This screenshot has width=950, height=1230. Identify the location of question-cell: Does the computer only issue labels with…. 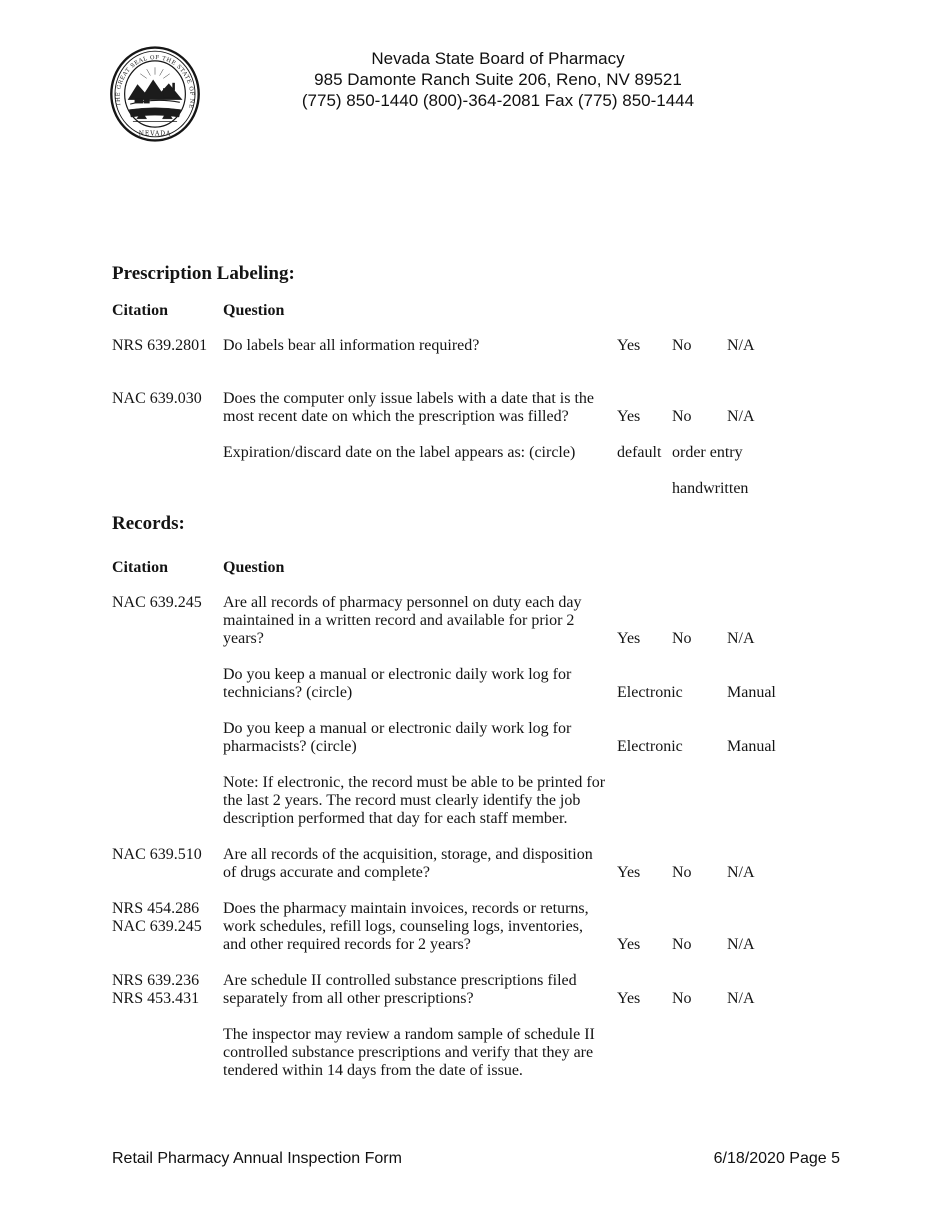
(409, 407).